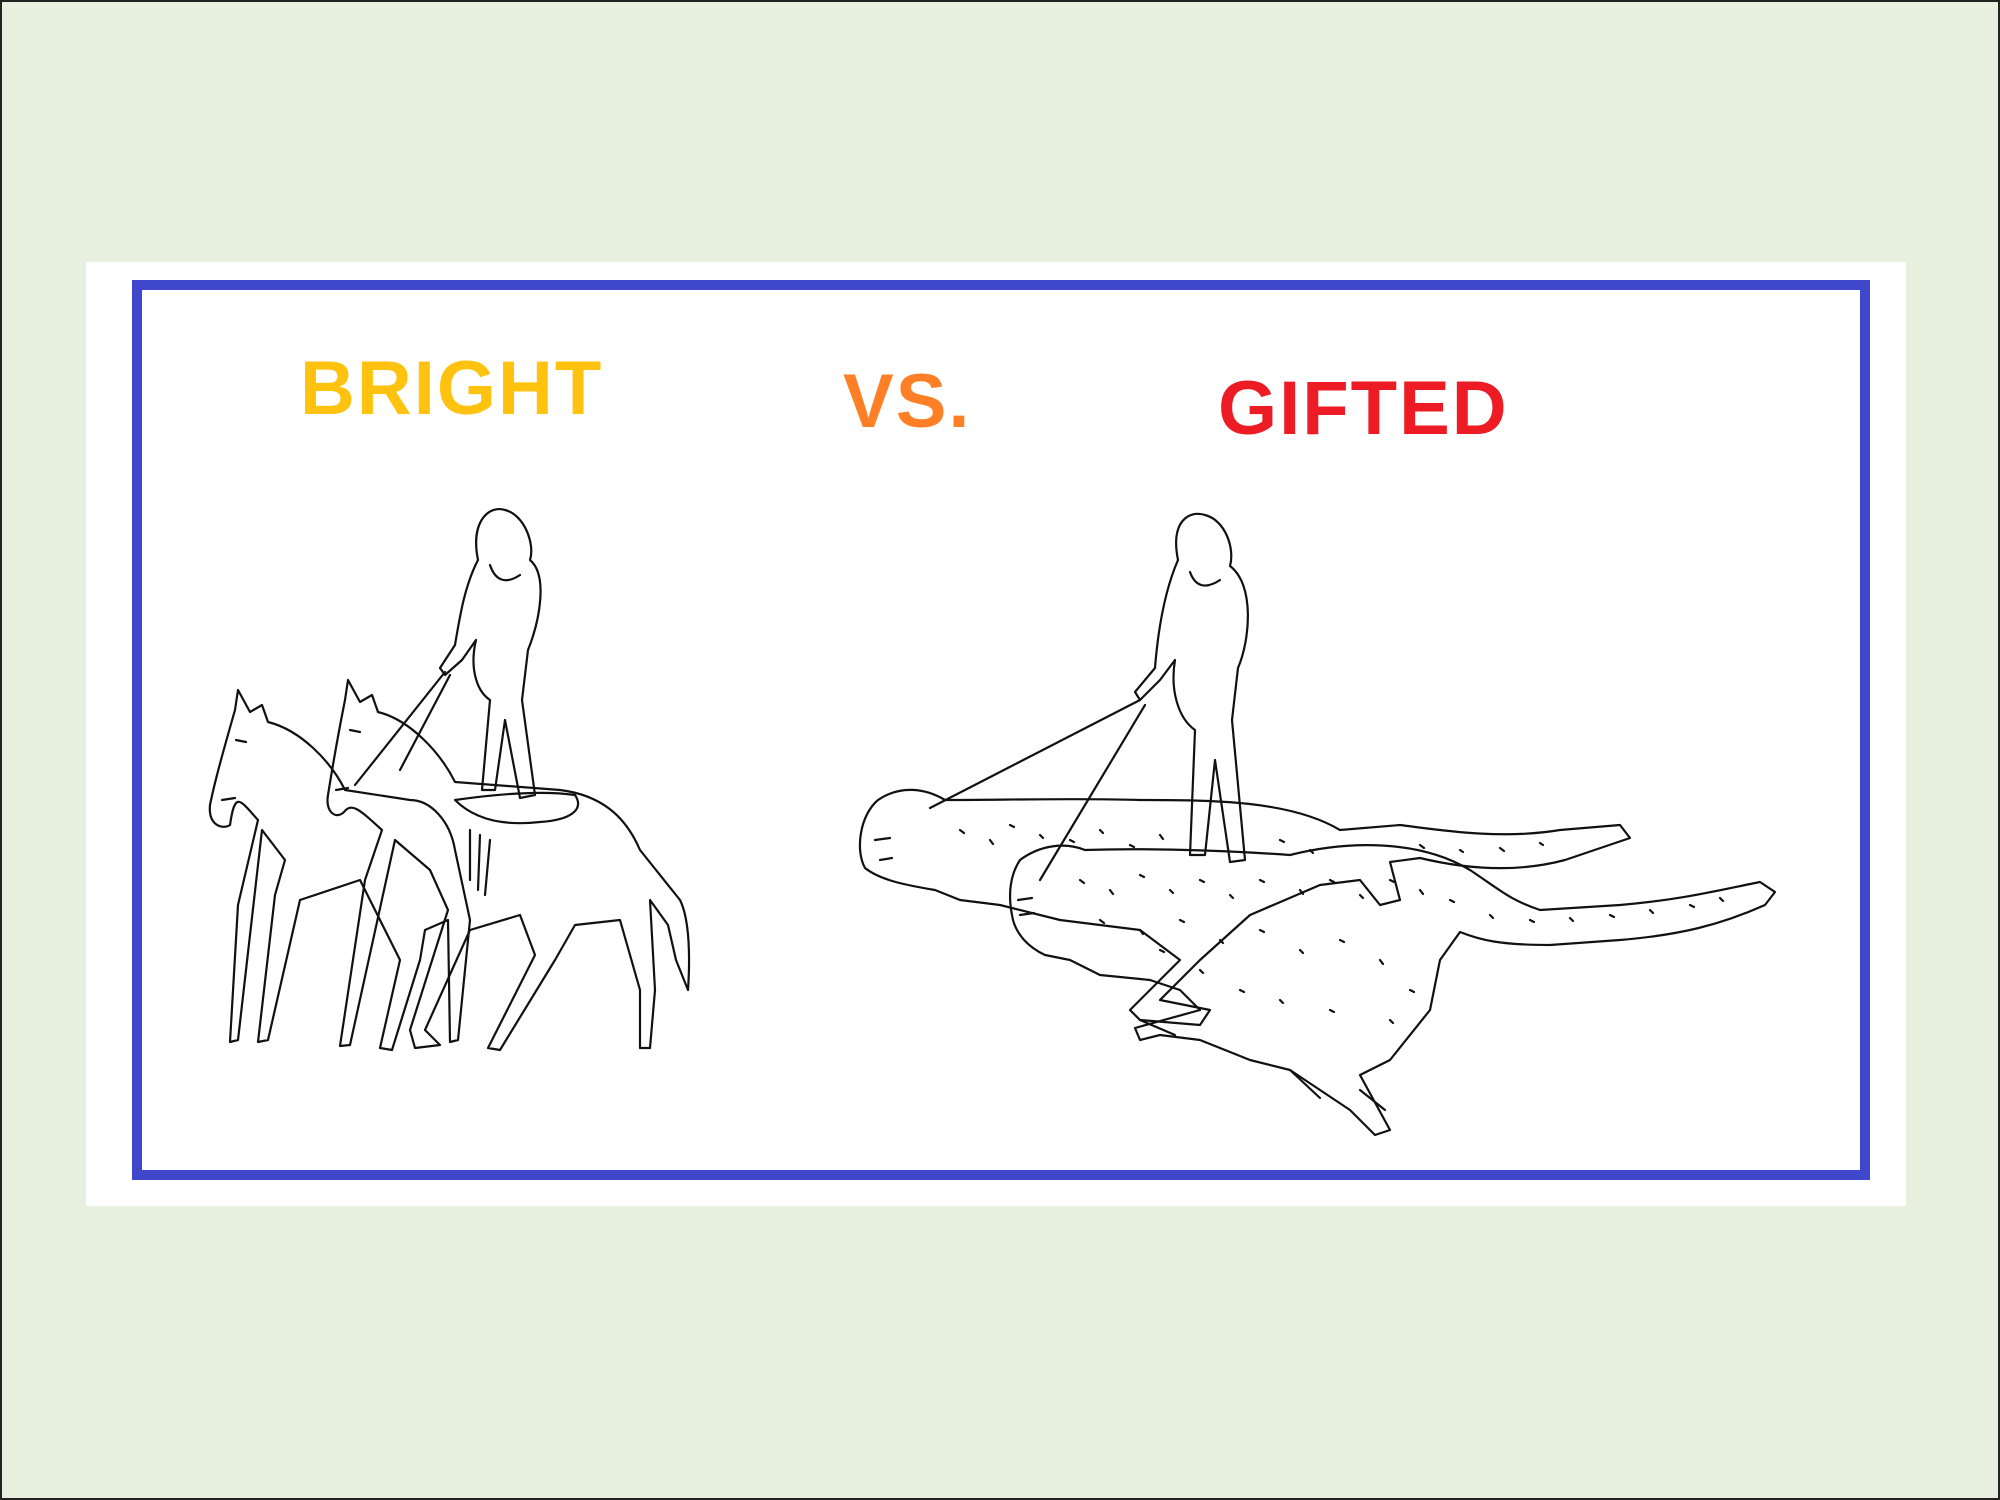 This screenshot has width=2000, height=1500. Describe the element at coordinates (516, 808) in the screenshot. I see `saddle-left` at that location.